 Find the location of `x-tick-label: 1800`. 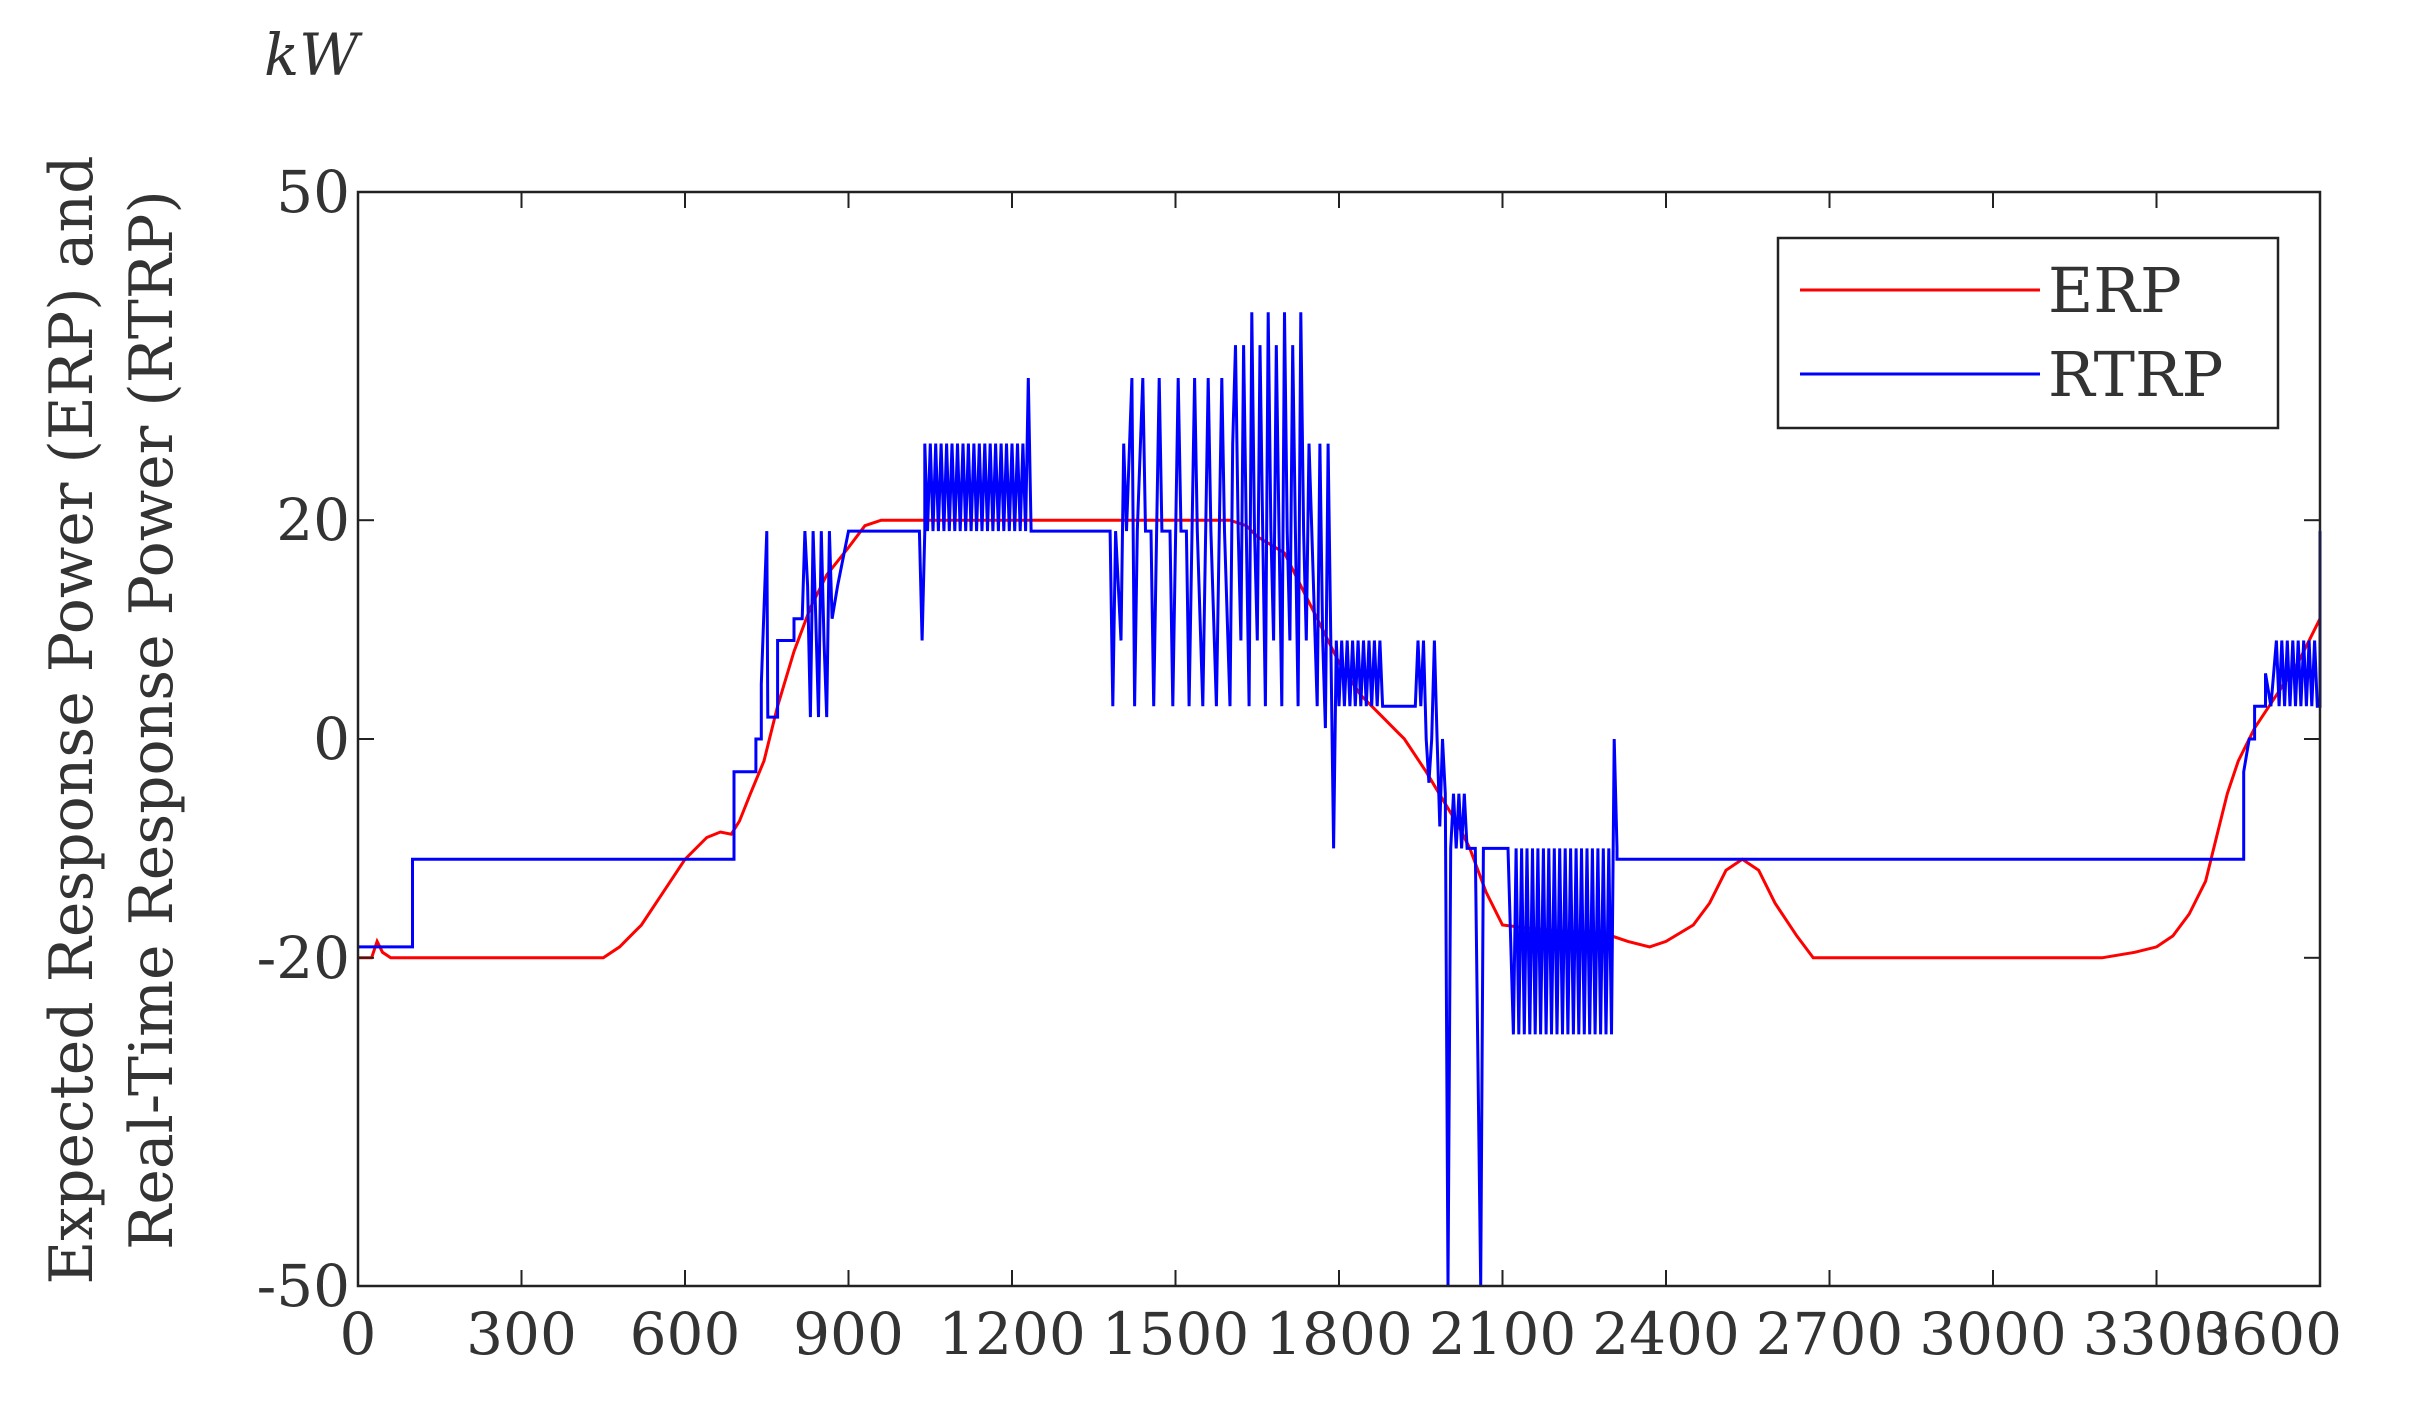

x-tick-label: 1800 is located at coordinates (1339, 1334).